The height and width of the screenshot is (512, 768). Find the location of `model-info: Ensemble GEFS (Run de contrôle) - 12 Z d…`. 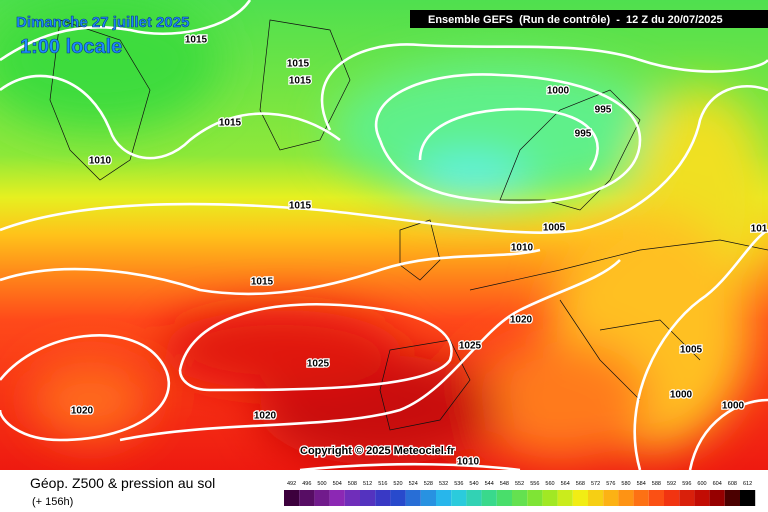

model-info: Ensemble GEFS (Run de contrôle) - 12 Z d… is located at coordinates (575, 20).